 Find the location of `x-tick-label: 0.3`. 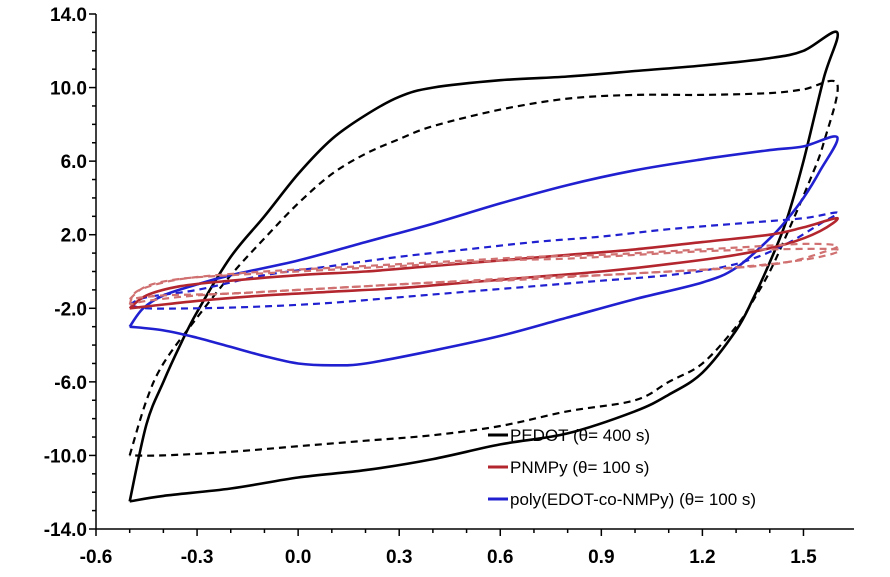

x-tick-label: 0.3 is located at coordinates (399, 557).